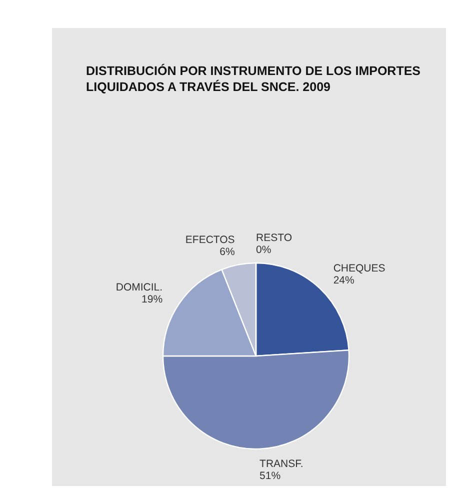  Describe the element at coordinates (343, 280) in the screenshot. I see `data-label: 24%` at that location.